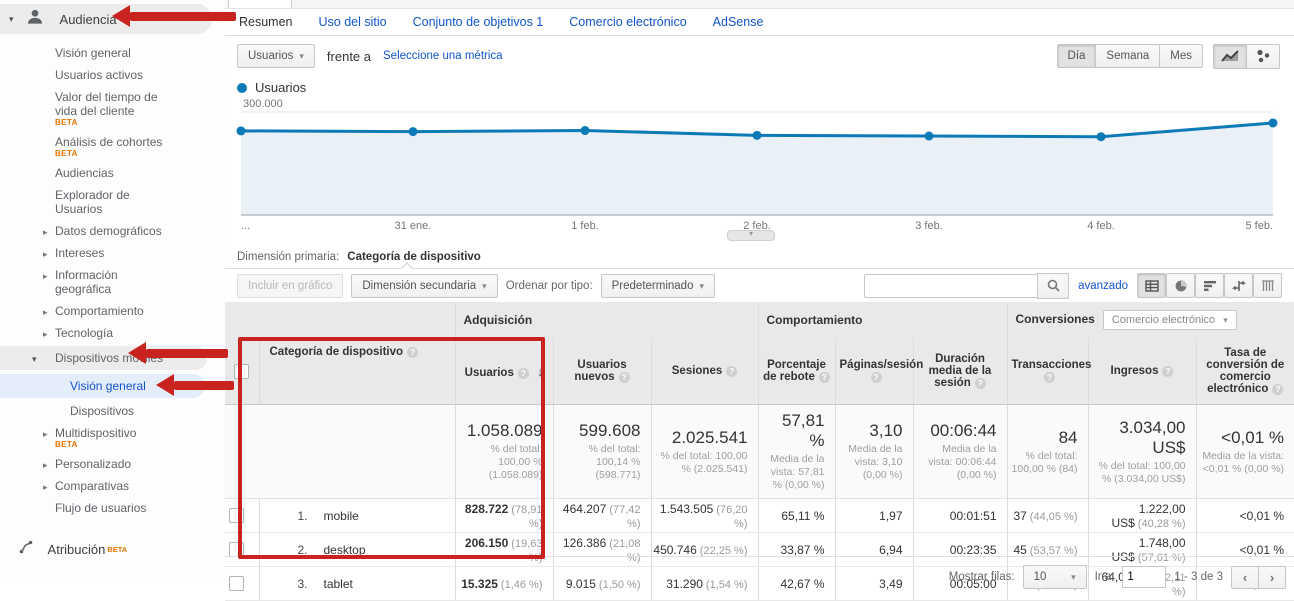  What do you see at coordinates (1180, 285) in the screenshot?
I see `percentage-view-button` at bounding box center [1180, 285].